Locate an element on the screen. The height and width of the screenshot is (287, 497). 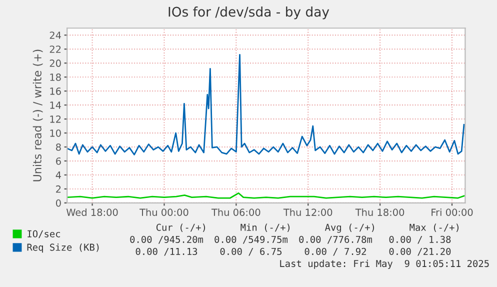
x-tick-label: Thu 06:00 is located at coordinates (235, 212).